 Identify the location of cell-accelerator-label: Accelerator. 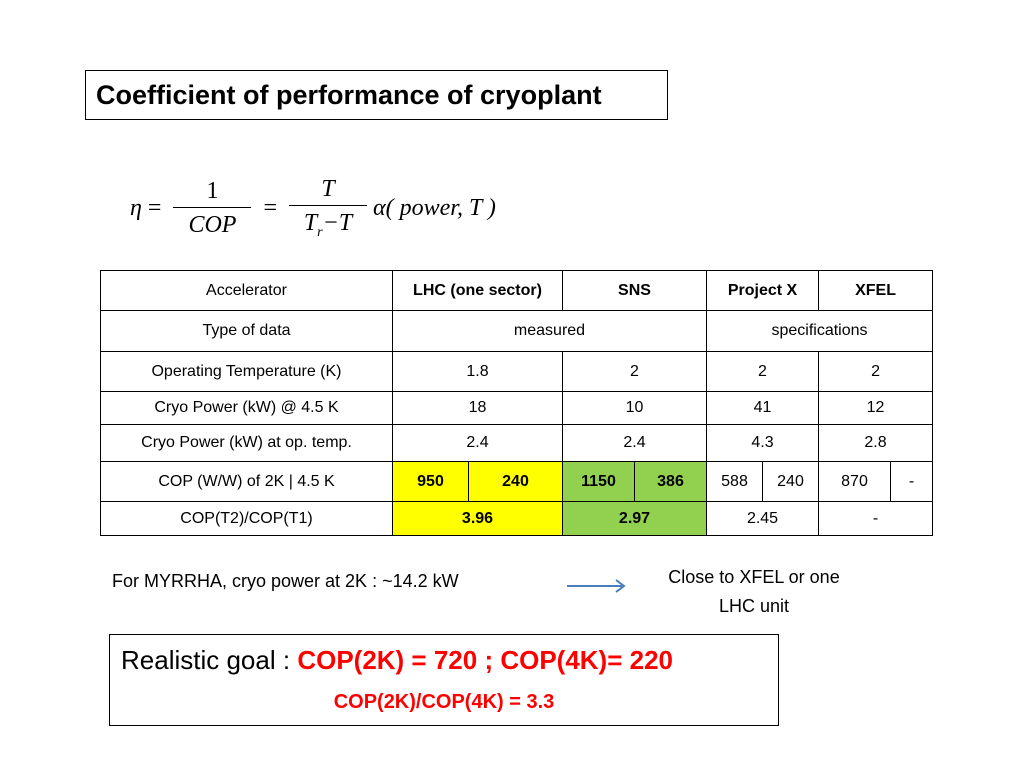
(246, 290).